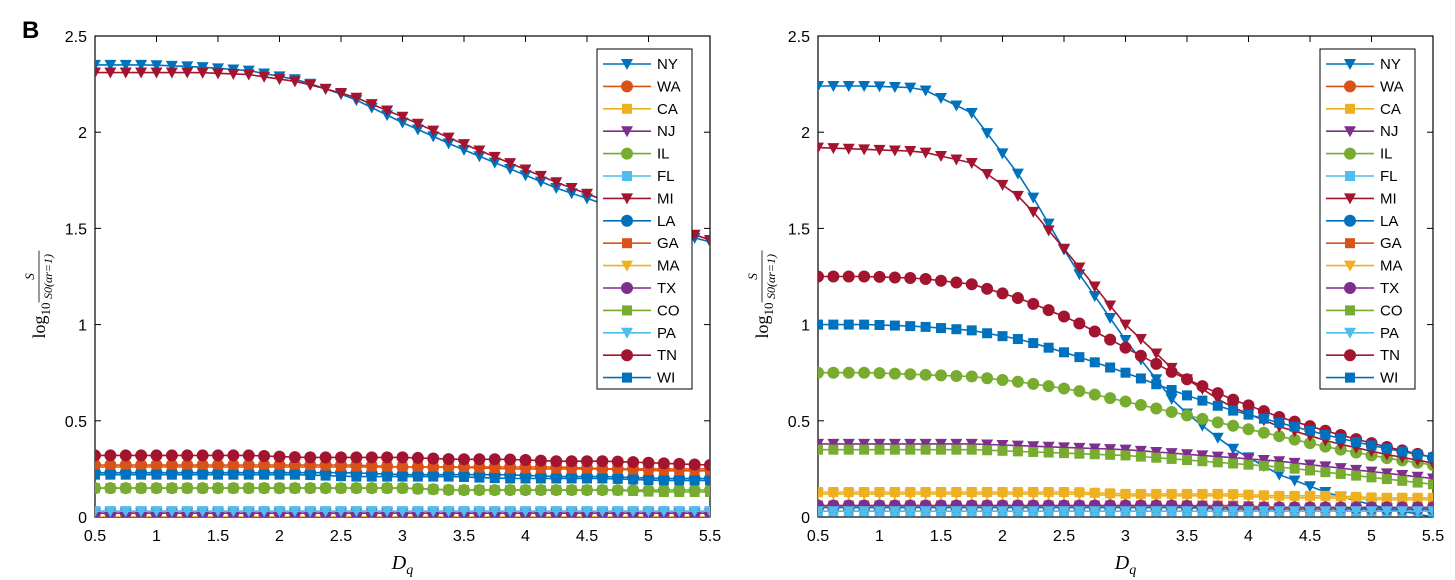  Describe the element at coordinates (667, 109) in the screenshot. I see `legend-label: CA` at that location.